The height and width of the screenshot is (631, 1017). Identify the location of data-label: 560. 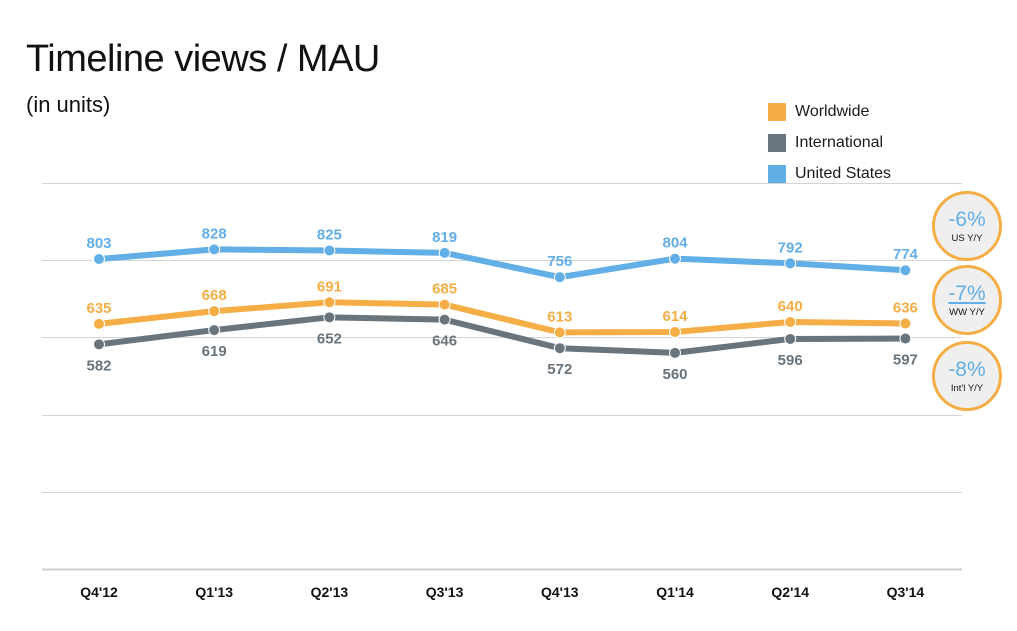
(674, 374).